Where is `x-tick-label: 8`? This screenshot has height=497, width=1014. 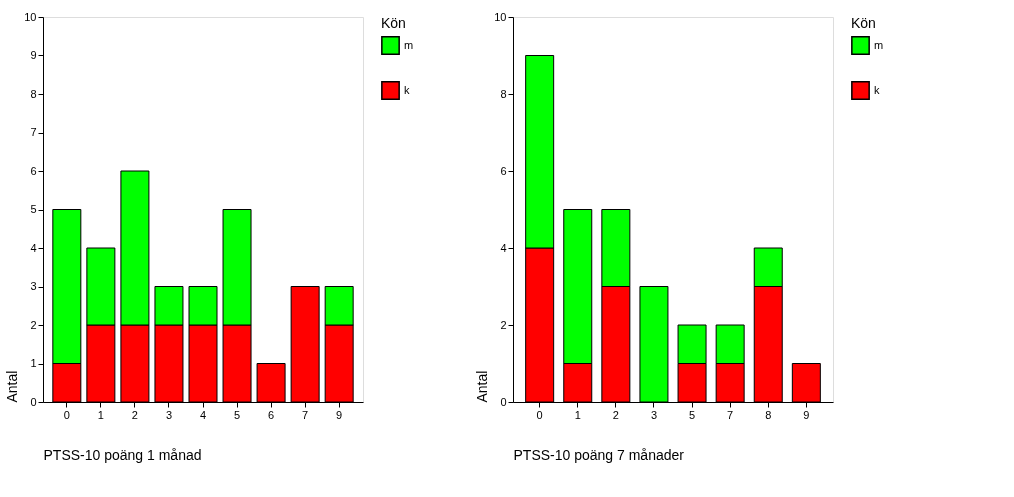 x-tick-label: 8 is located at coordinates (768, 414).